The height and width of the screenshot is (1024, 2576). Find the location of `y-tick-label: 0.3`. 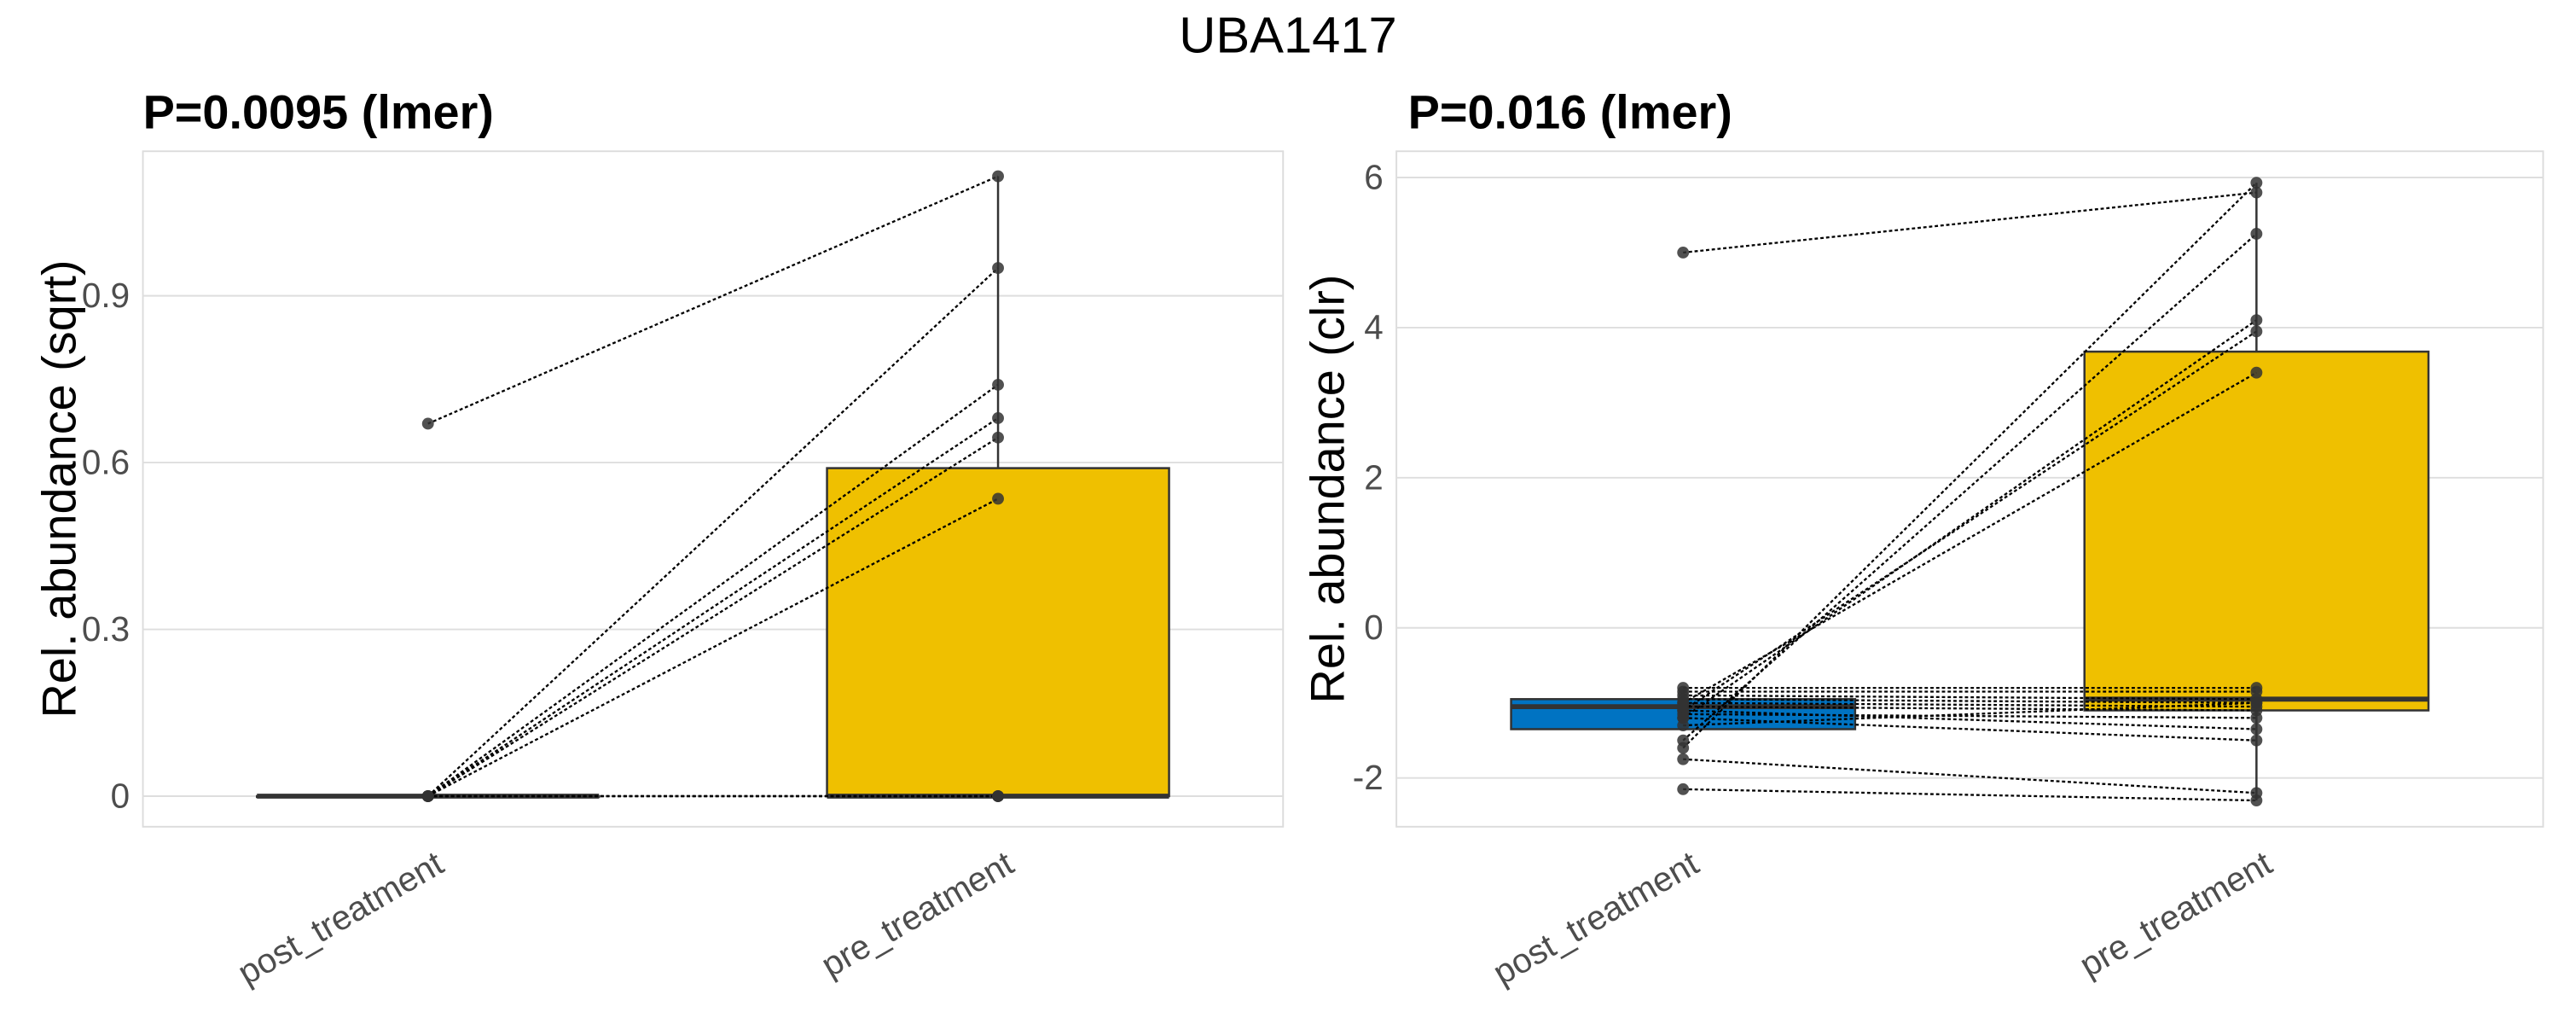

y-tick-label: 0.3 is located at coordinates (106, 629).